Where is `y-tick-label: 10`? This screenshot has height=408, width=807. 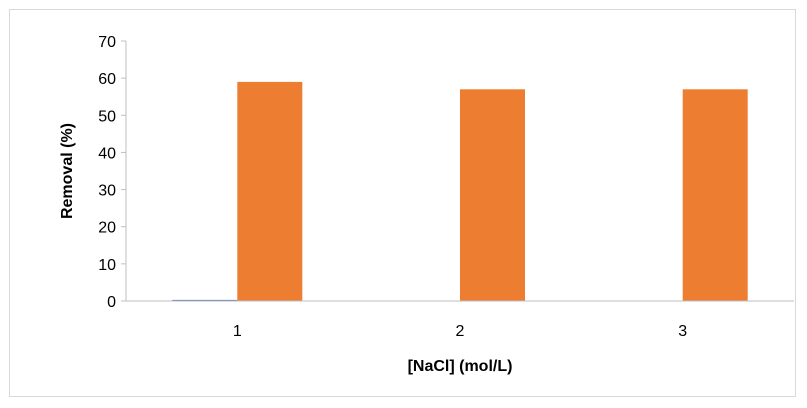 y-tick-label: 10 is located at coordinates (107, 265).